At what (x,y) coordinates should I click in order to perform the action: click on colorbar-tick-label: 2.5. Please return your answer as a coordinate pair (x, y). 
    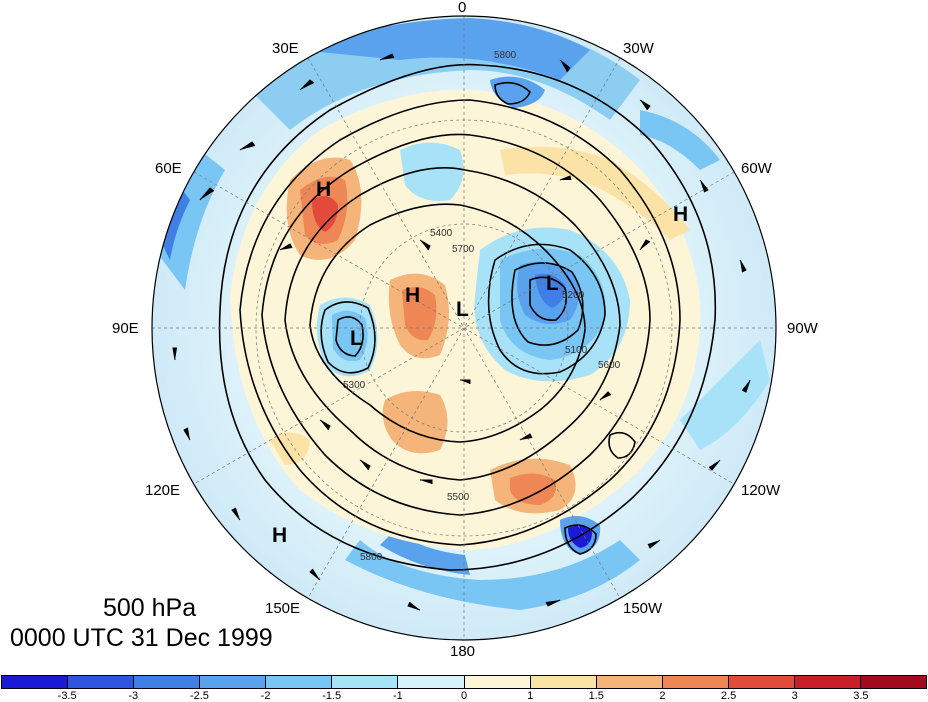
    Looking at the image, I should click on (728, 696).